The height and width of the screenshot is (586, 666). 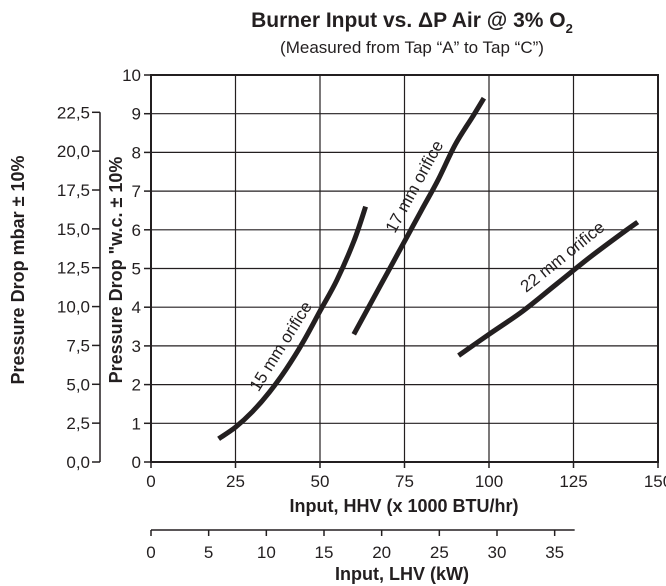 I want to click on mbar-tick-label: 0,0, so click(x=78, y=462).